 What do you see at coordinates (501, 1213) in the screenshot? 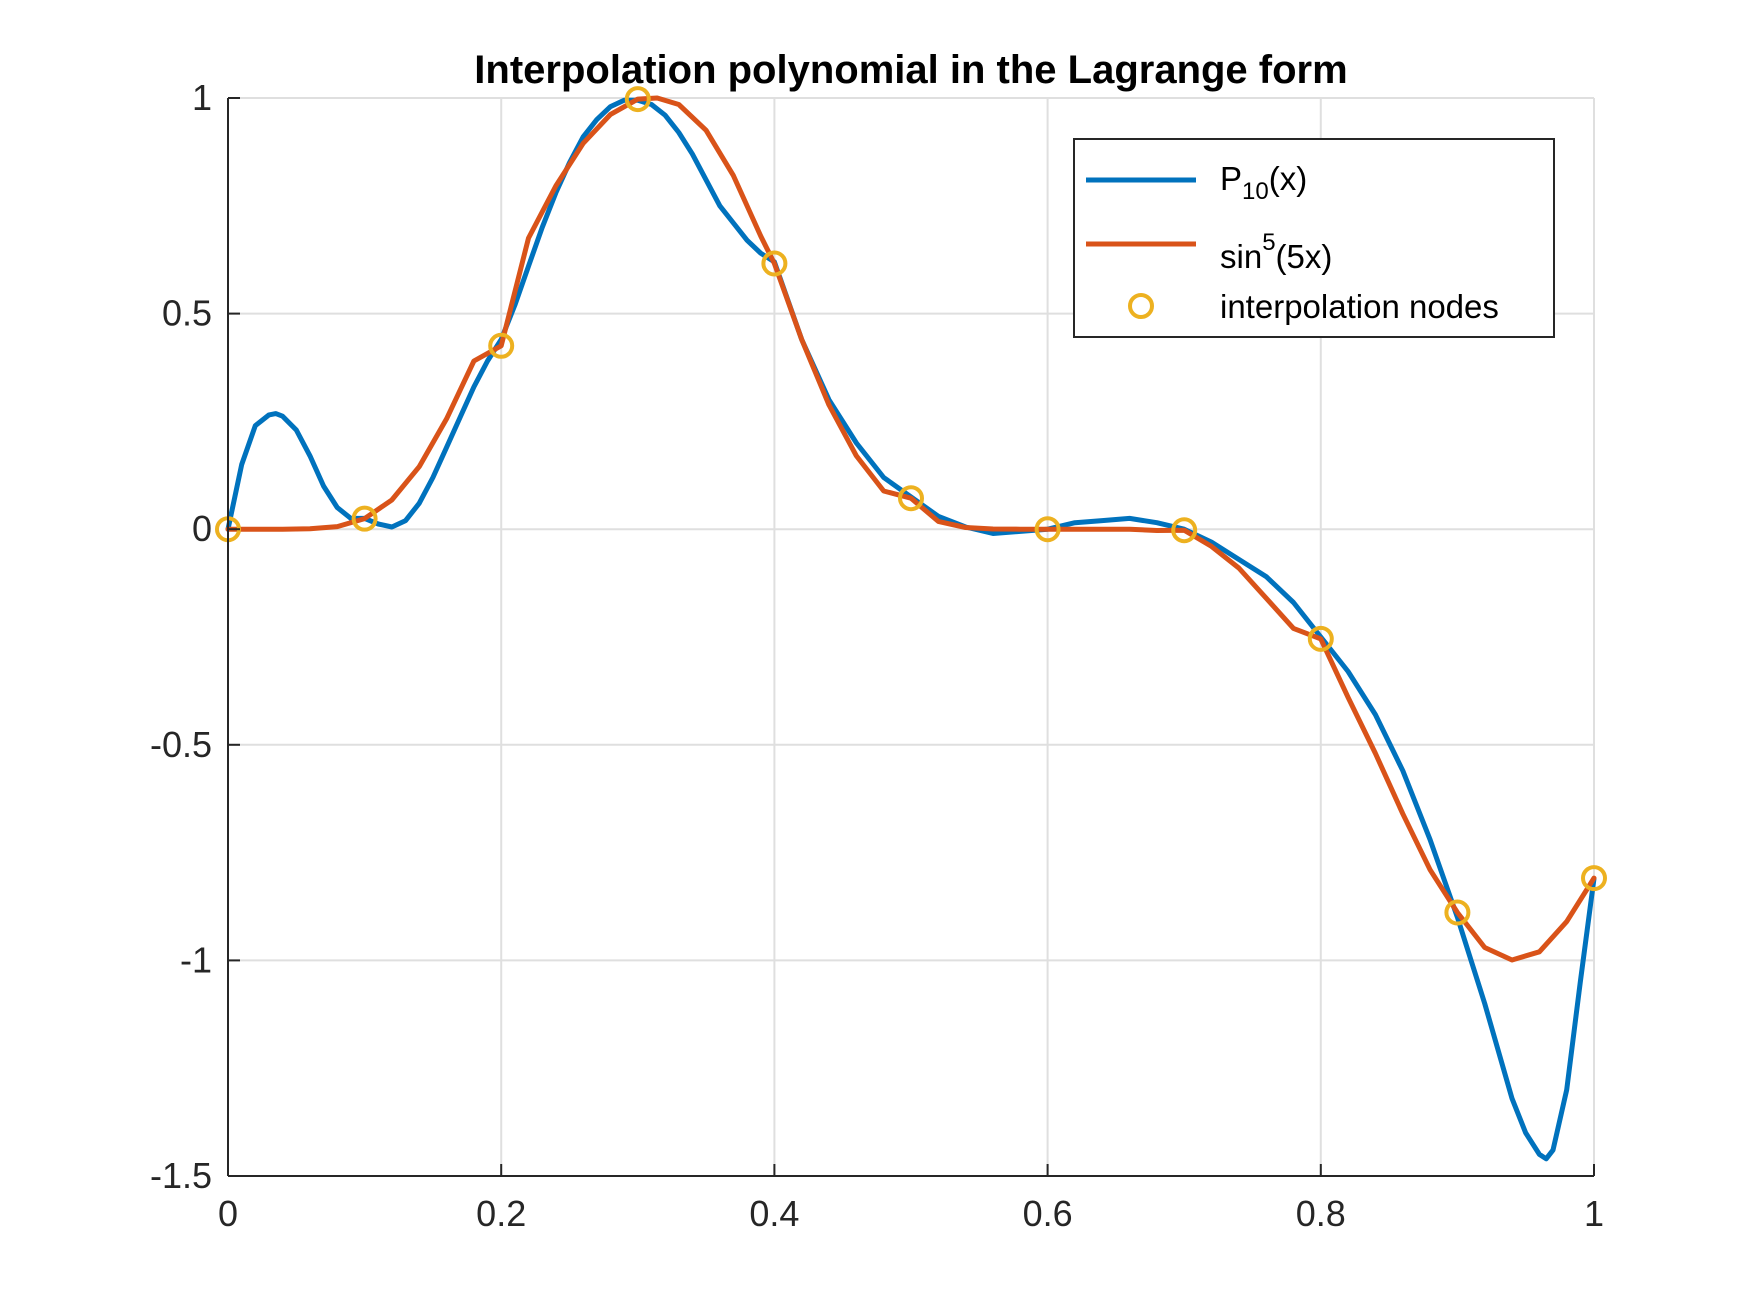
I see `x-tick-label-1: 0.2` at bounding box center [501, 1213].